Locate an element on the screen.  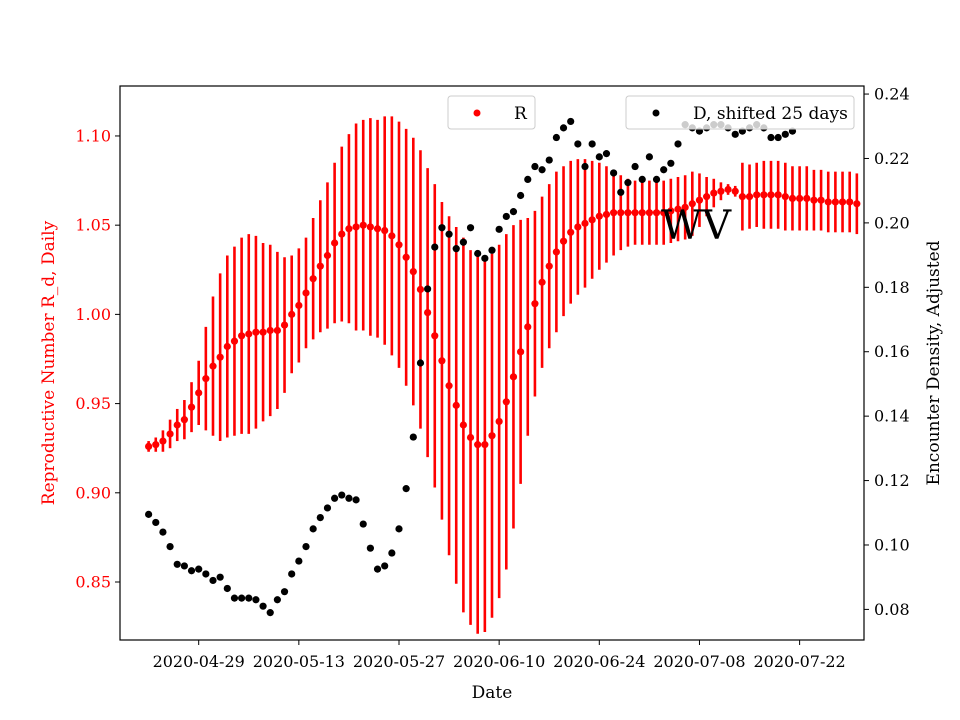
legend-r-label: R is located at coordinates (521, 114).